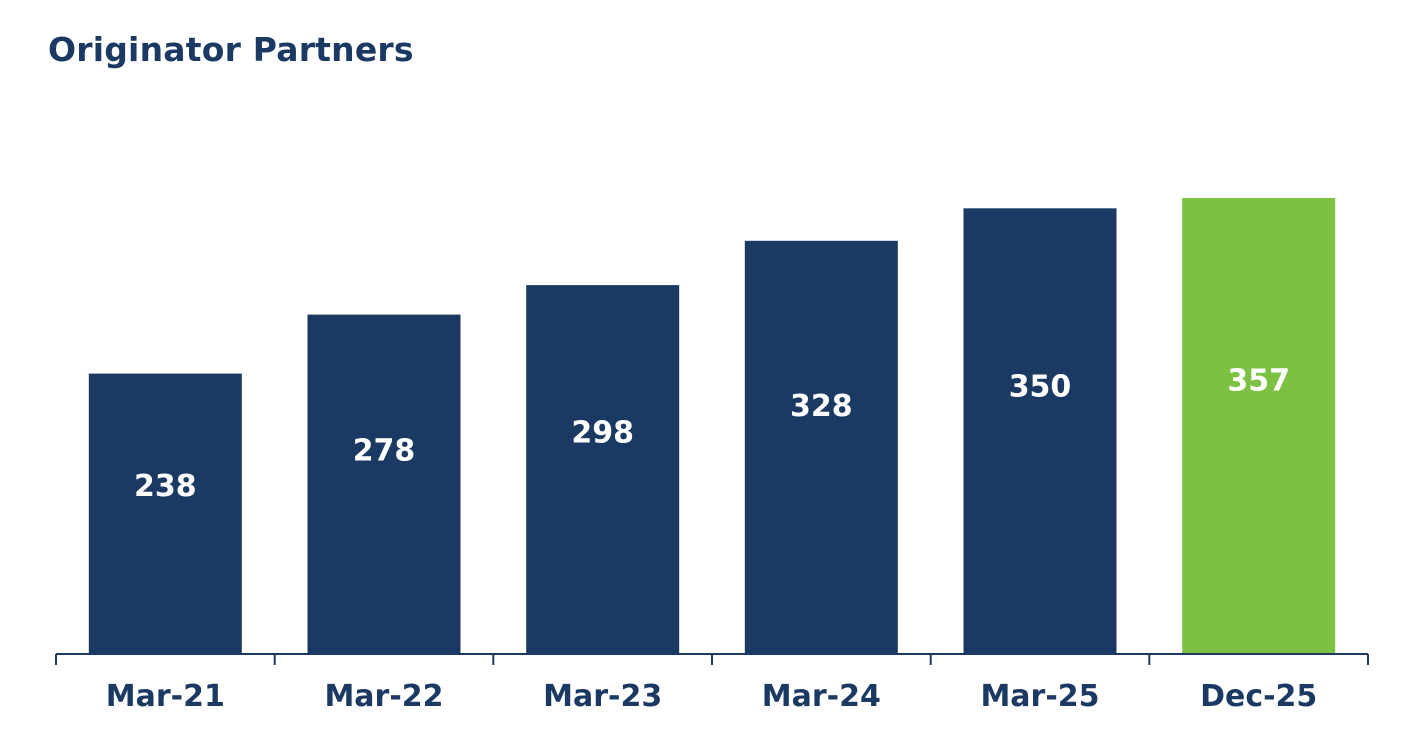 This screenshot has width=1411, height=752. Describe the element at coordinates (384, 450) in the screenshot. I see `bar-value-label: 278` at that location.